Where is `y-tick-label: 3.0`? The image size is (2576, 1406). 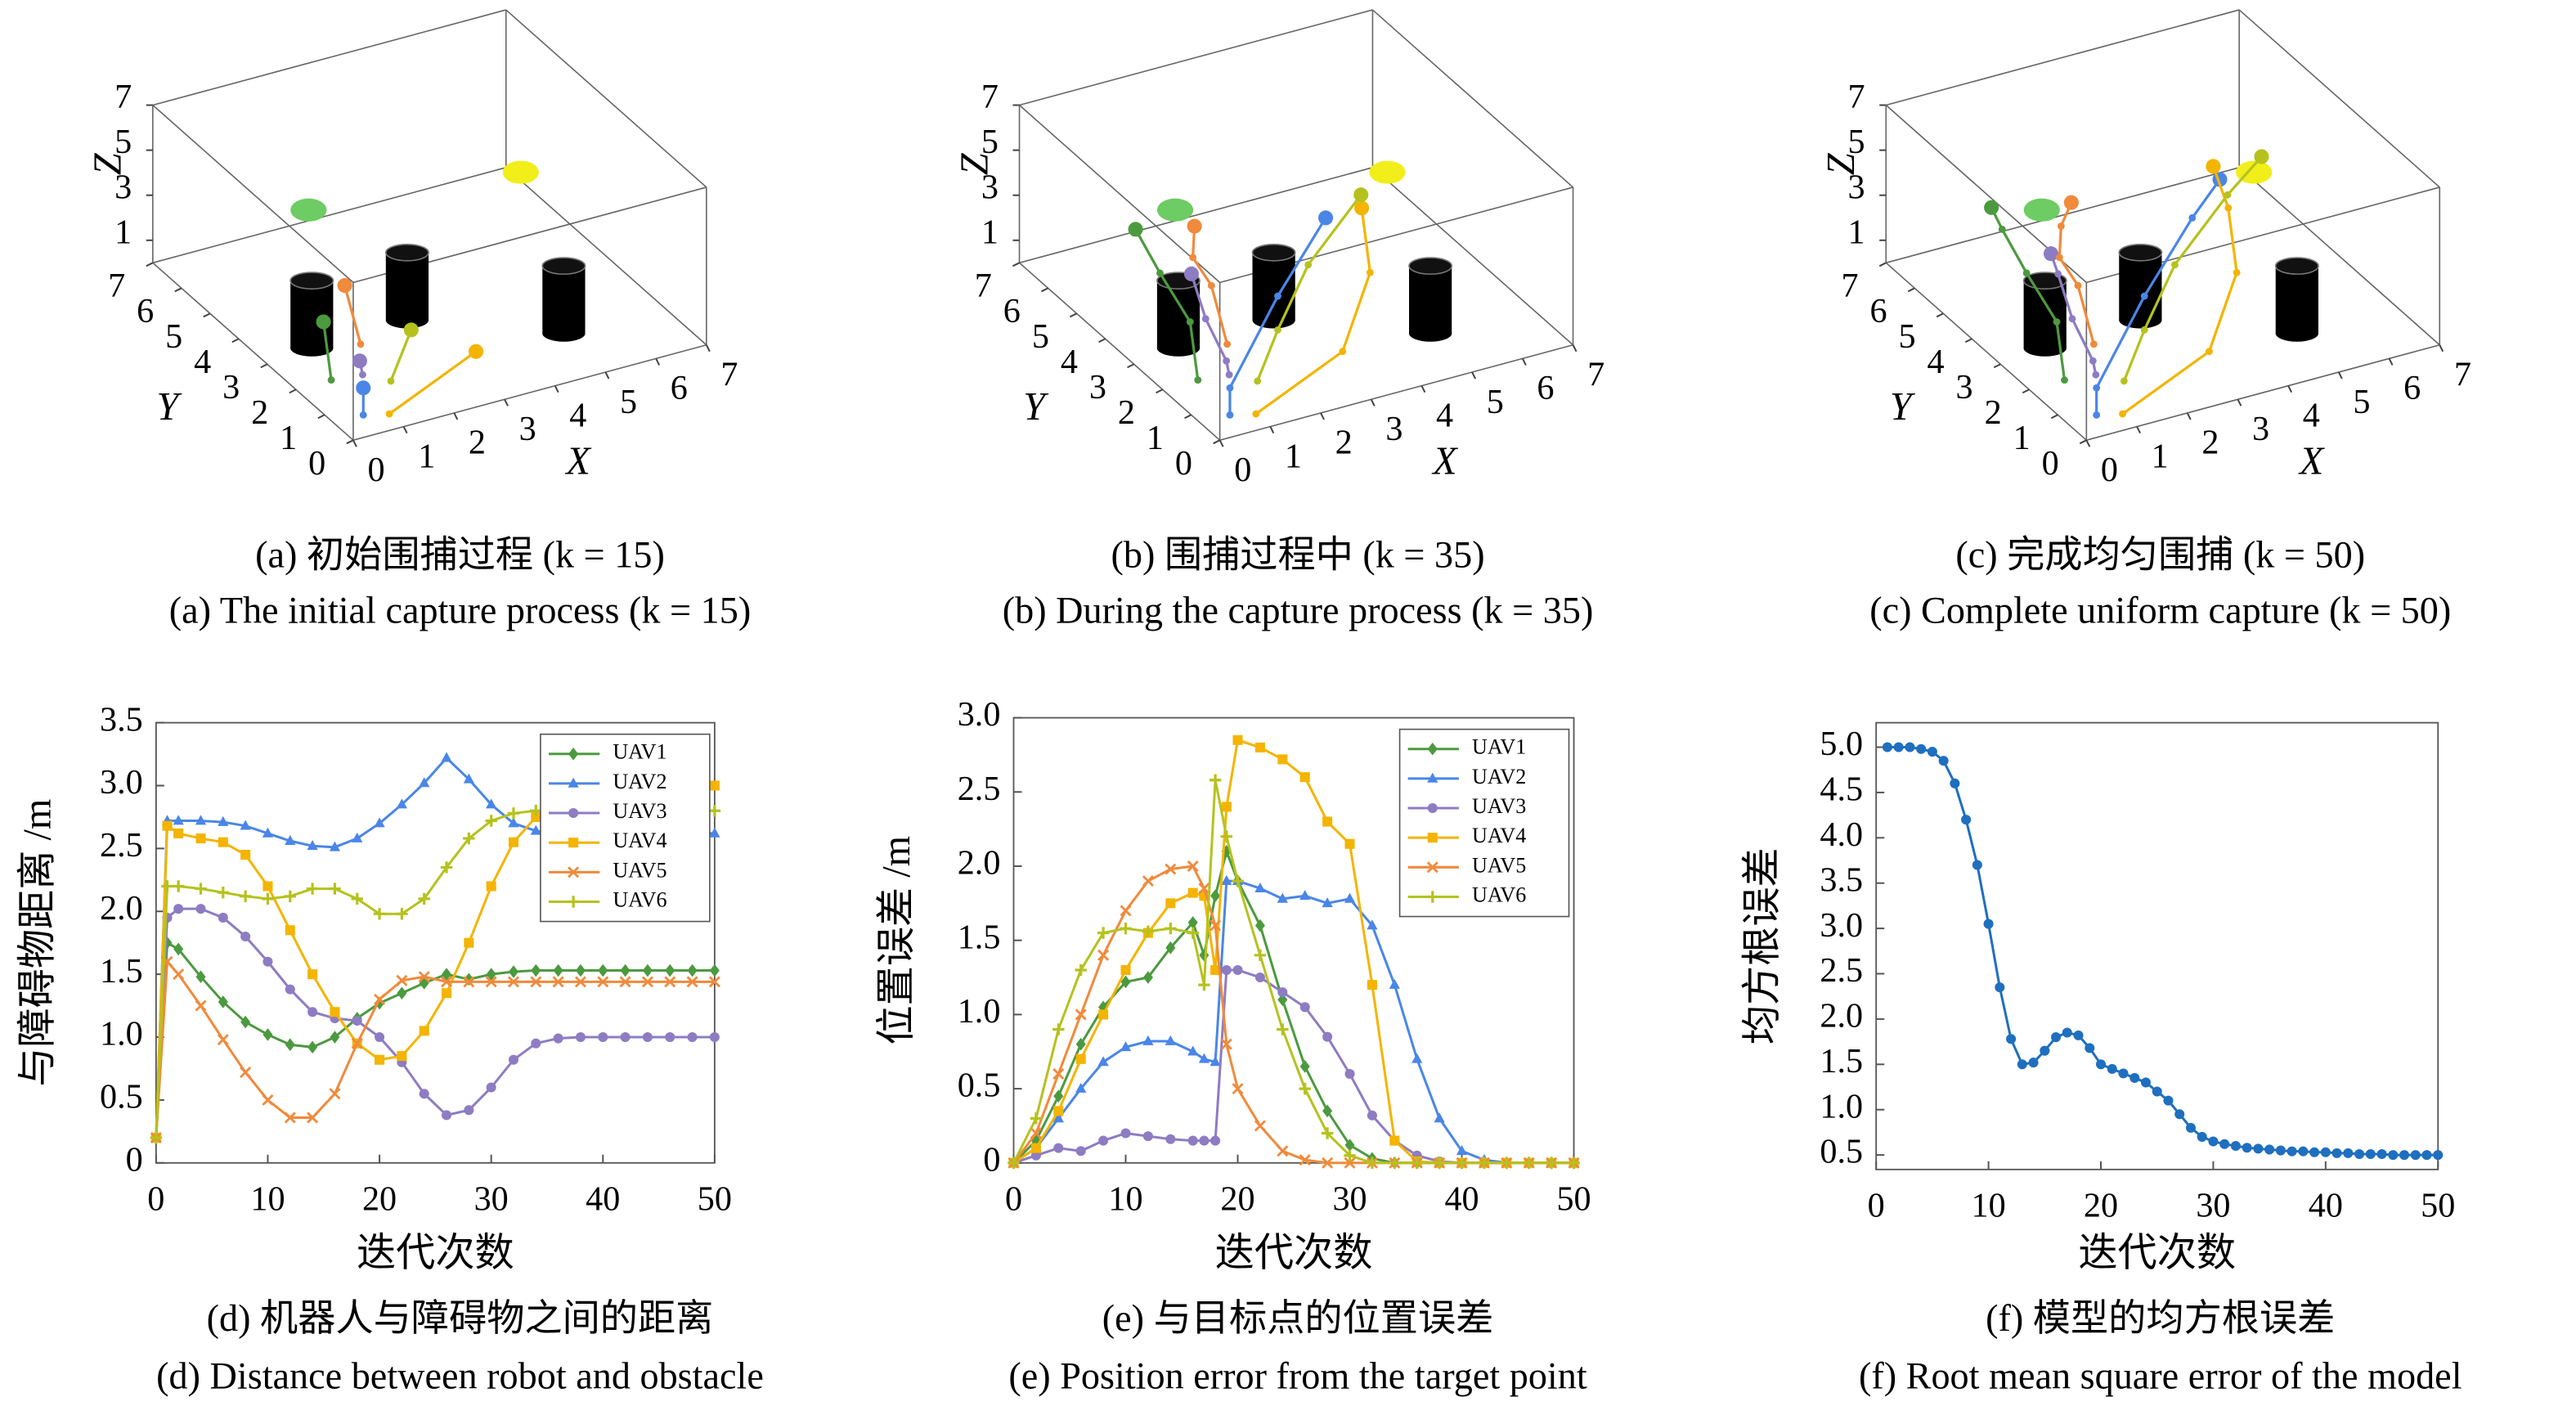 y-tick-label: 3.0 is located at coordinates (1842, 925).